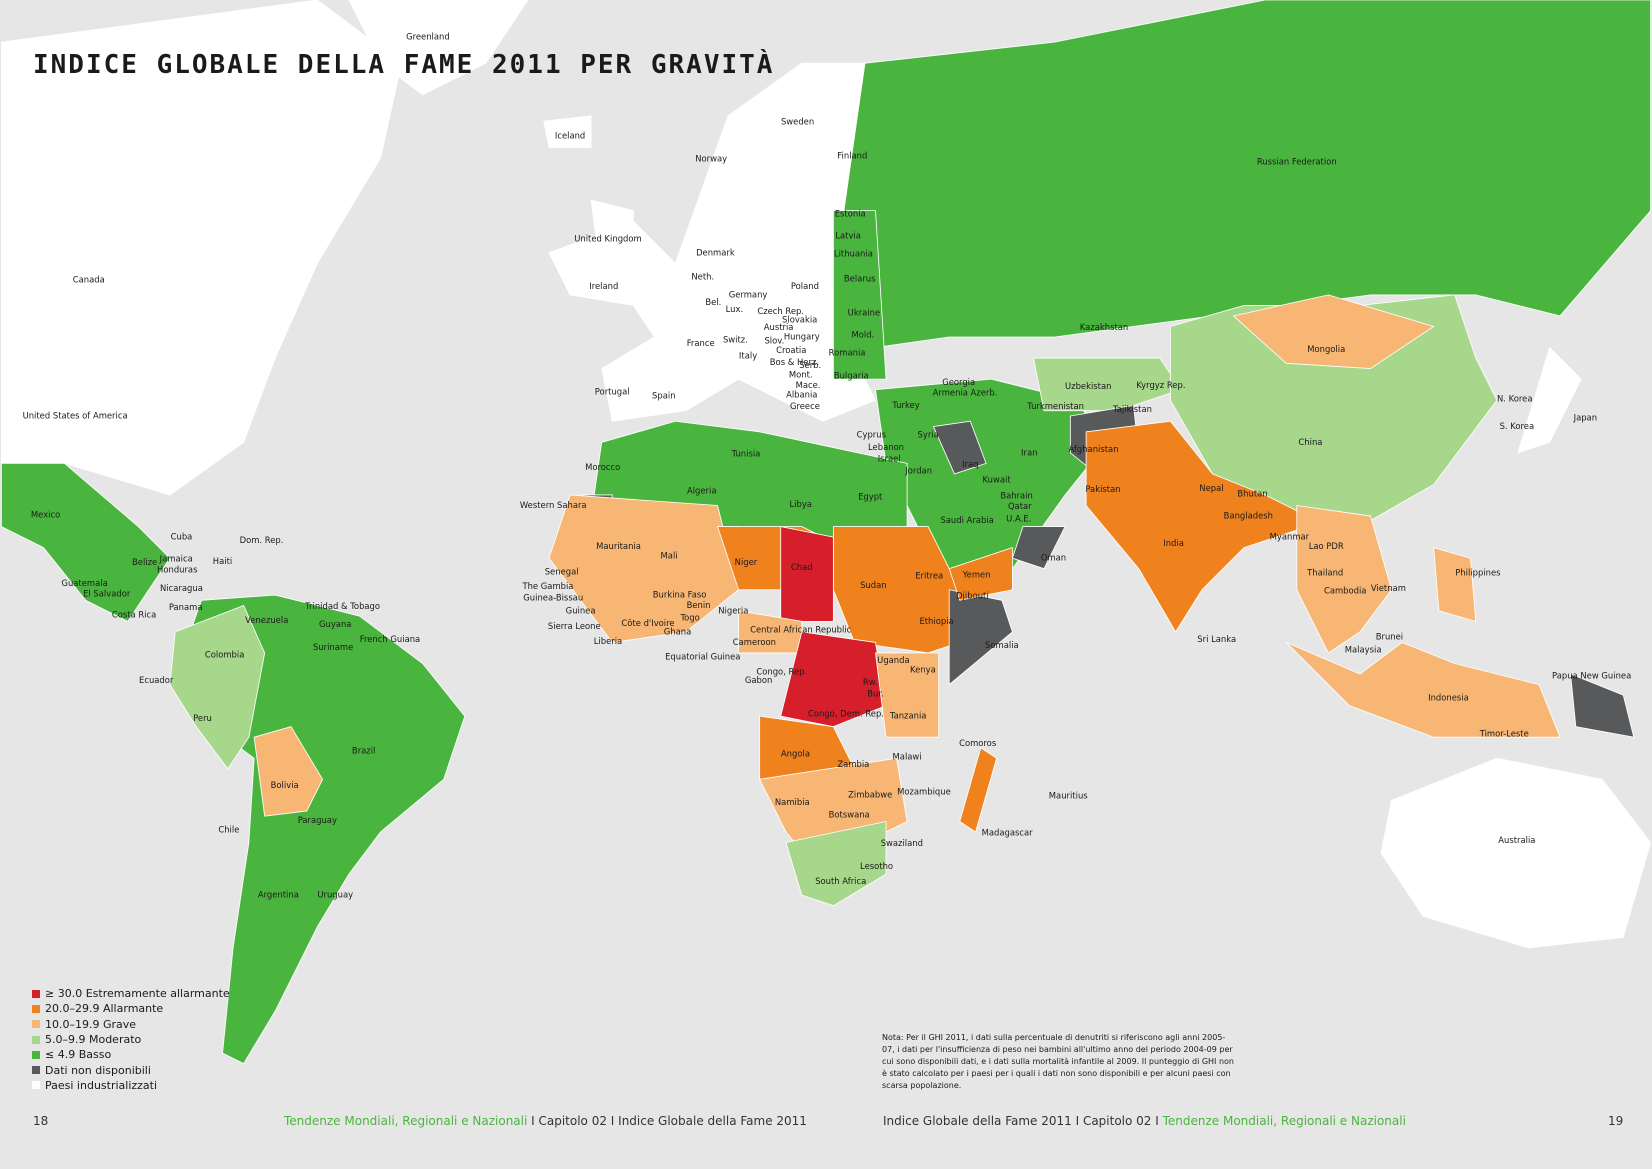  Describe the element at coordinates (1389, 637) in the screenshot. I see `country-label: Brunei` at that location.